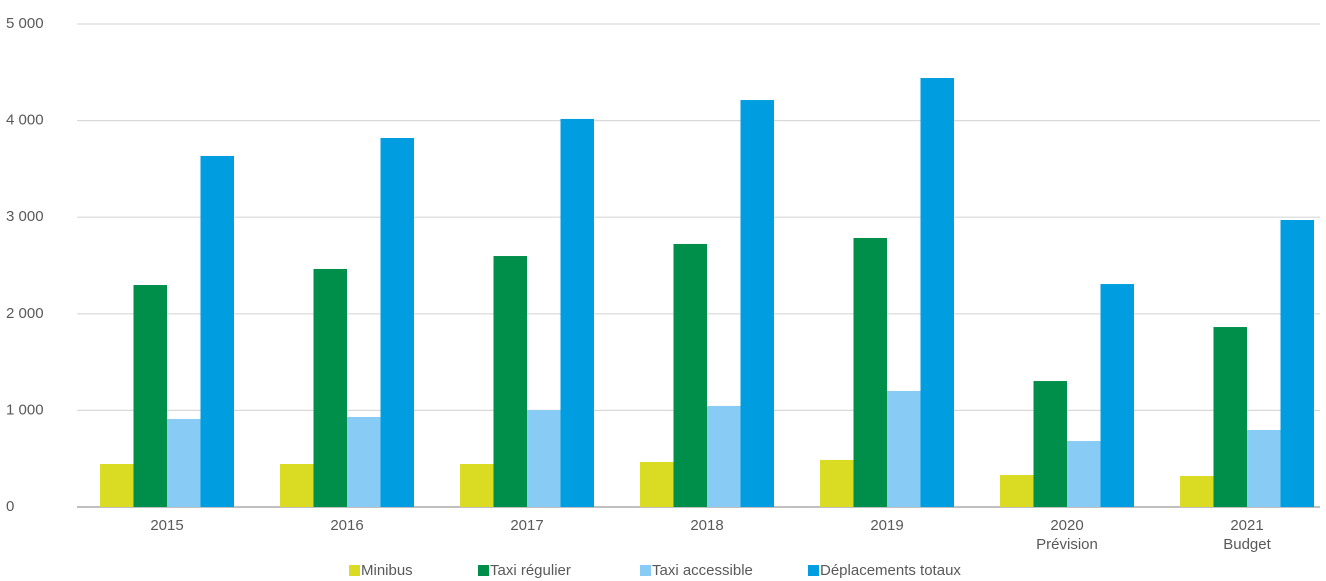  What do you see at coordinates (527, 525) in the screenshot?
I see `x-tick-label: 2017` at bounding box center [527, 525].